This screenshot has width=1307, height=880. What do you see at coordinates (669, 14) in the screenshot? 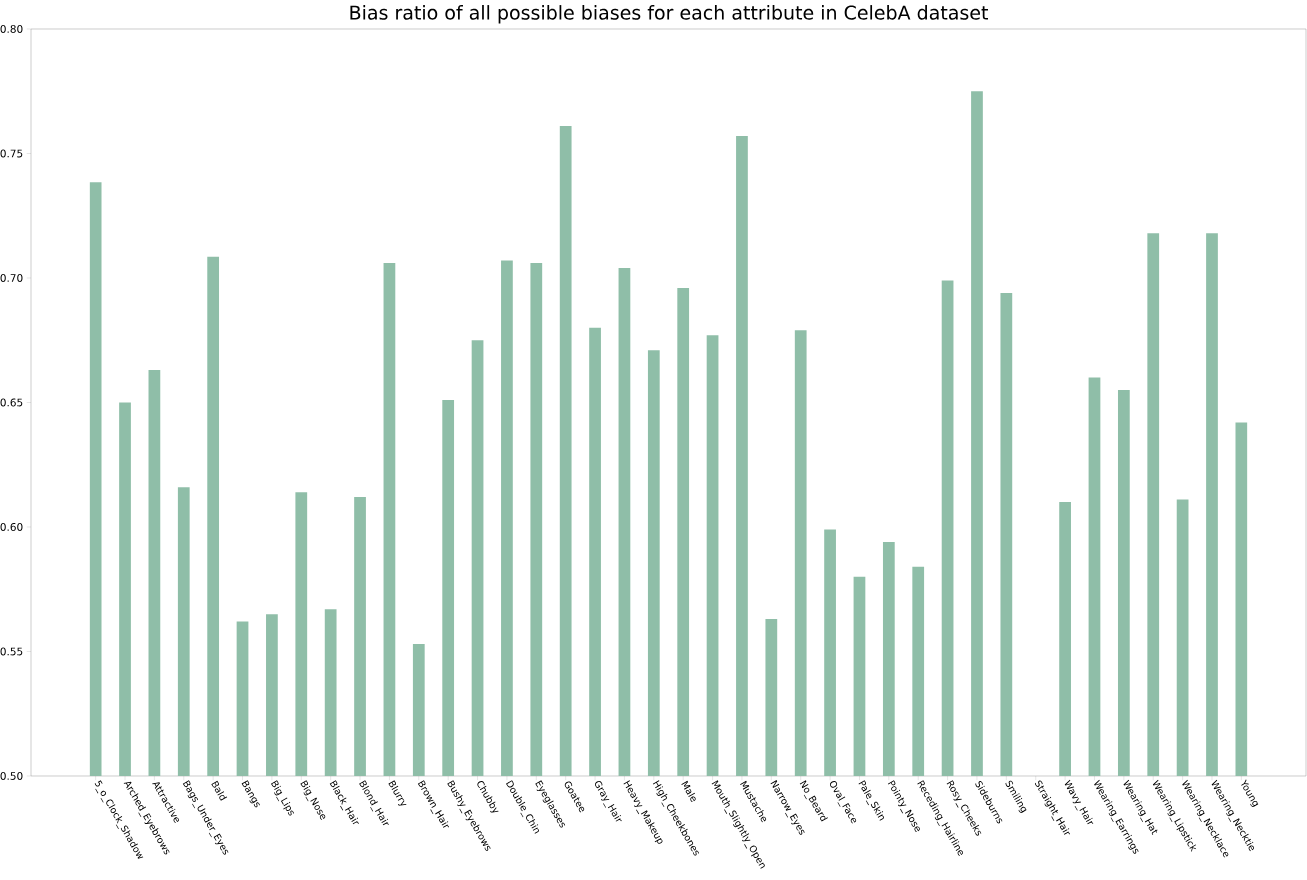
I see `chart-title: Bias ratio of all possible biases for each attribute in CelebA dataset` at bounding box center [669, 14].